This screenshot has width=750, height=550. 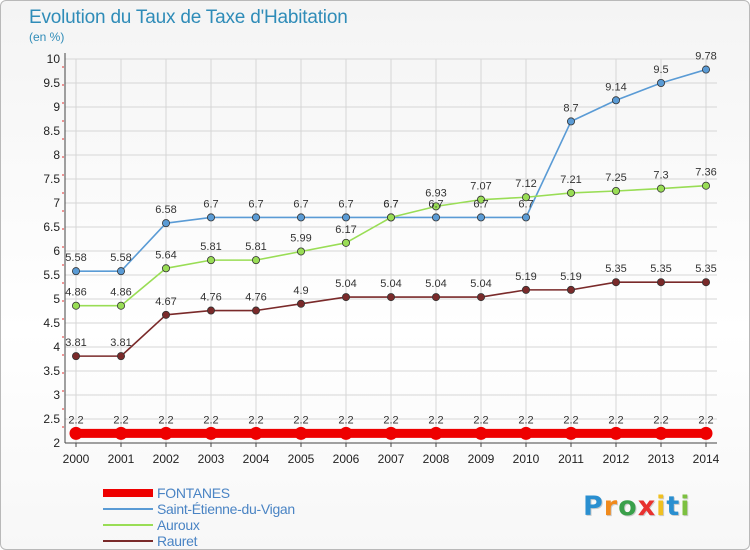 I want to click on y-tick-label: 10, so click(x=54, y=59).